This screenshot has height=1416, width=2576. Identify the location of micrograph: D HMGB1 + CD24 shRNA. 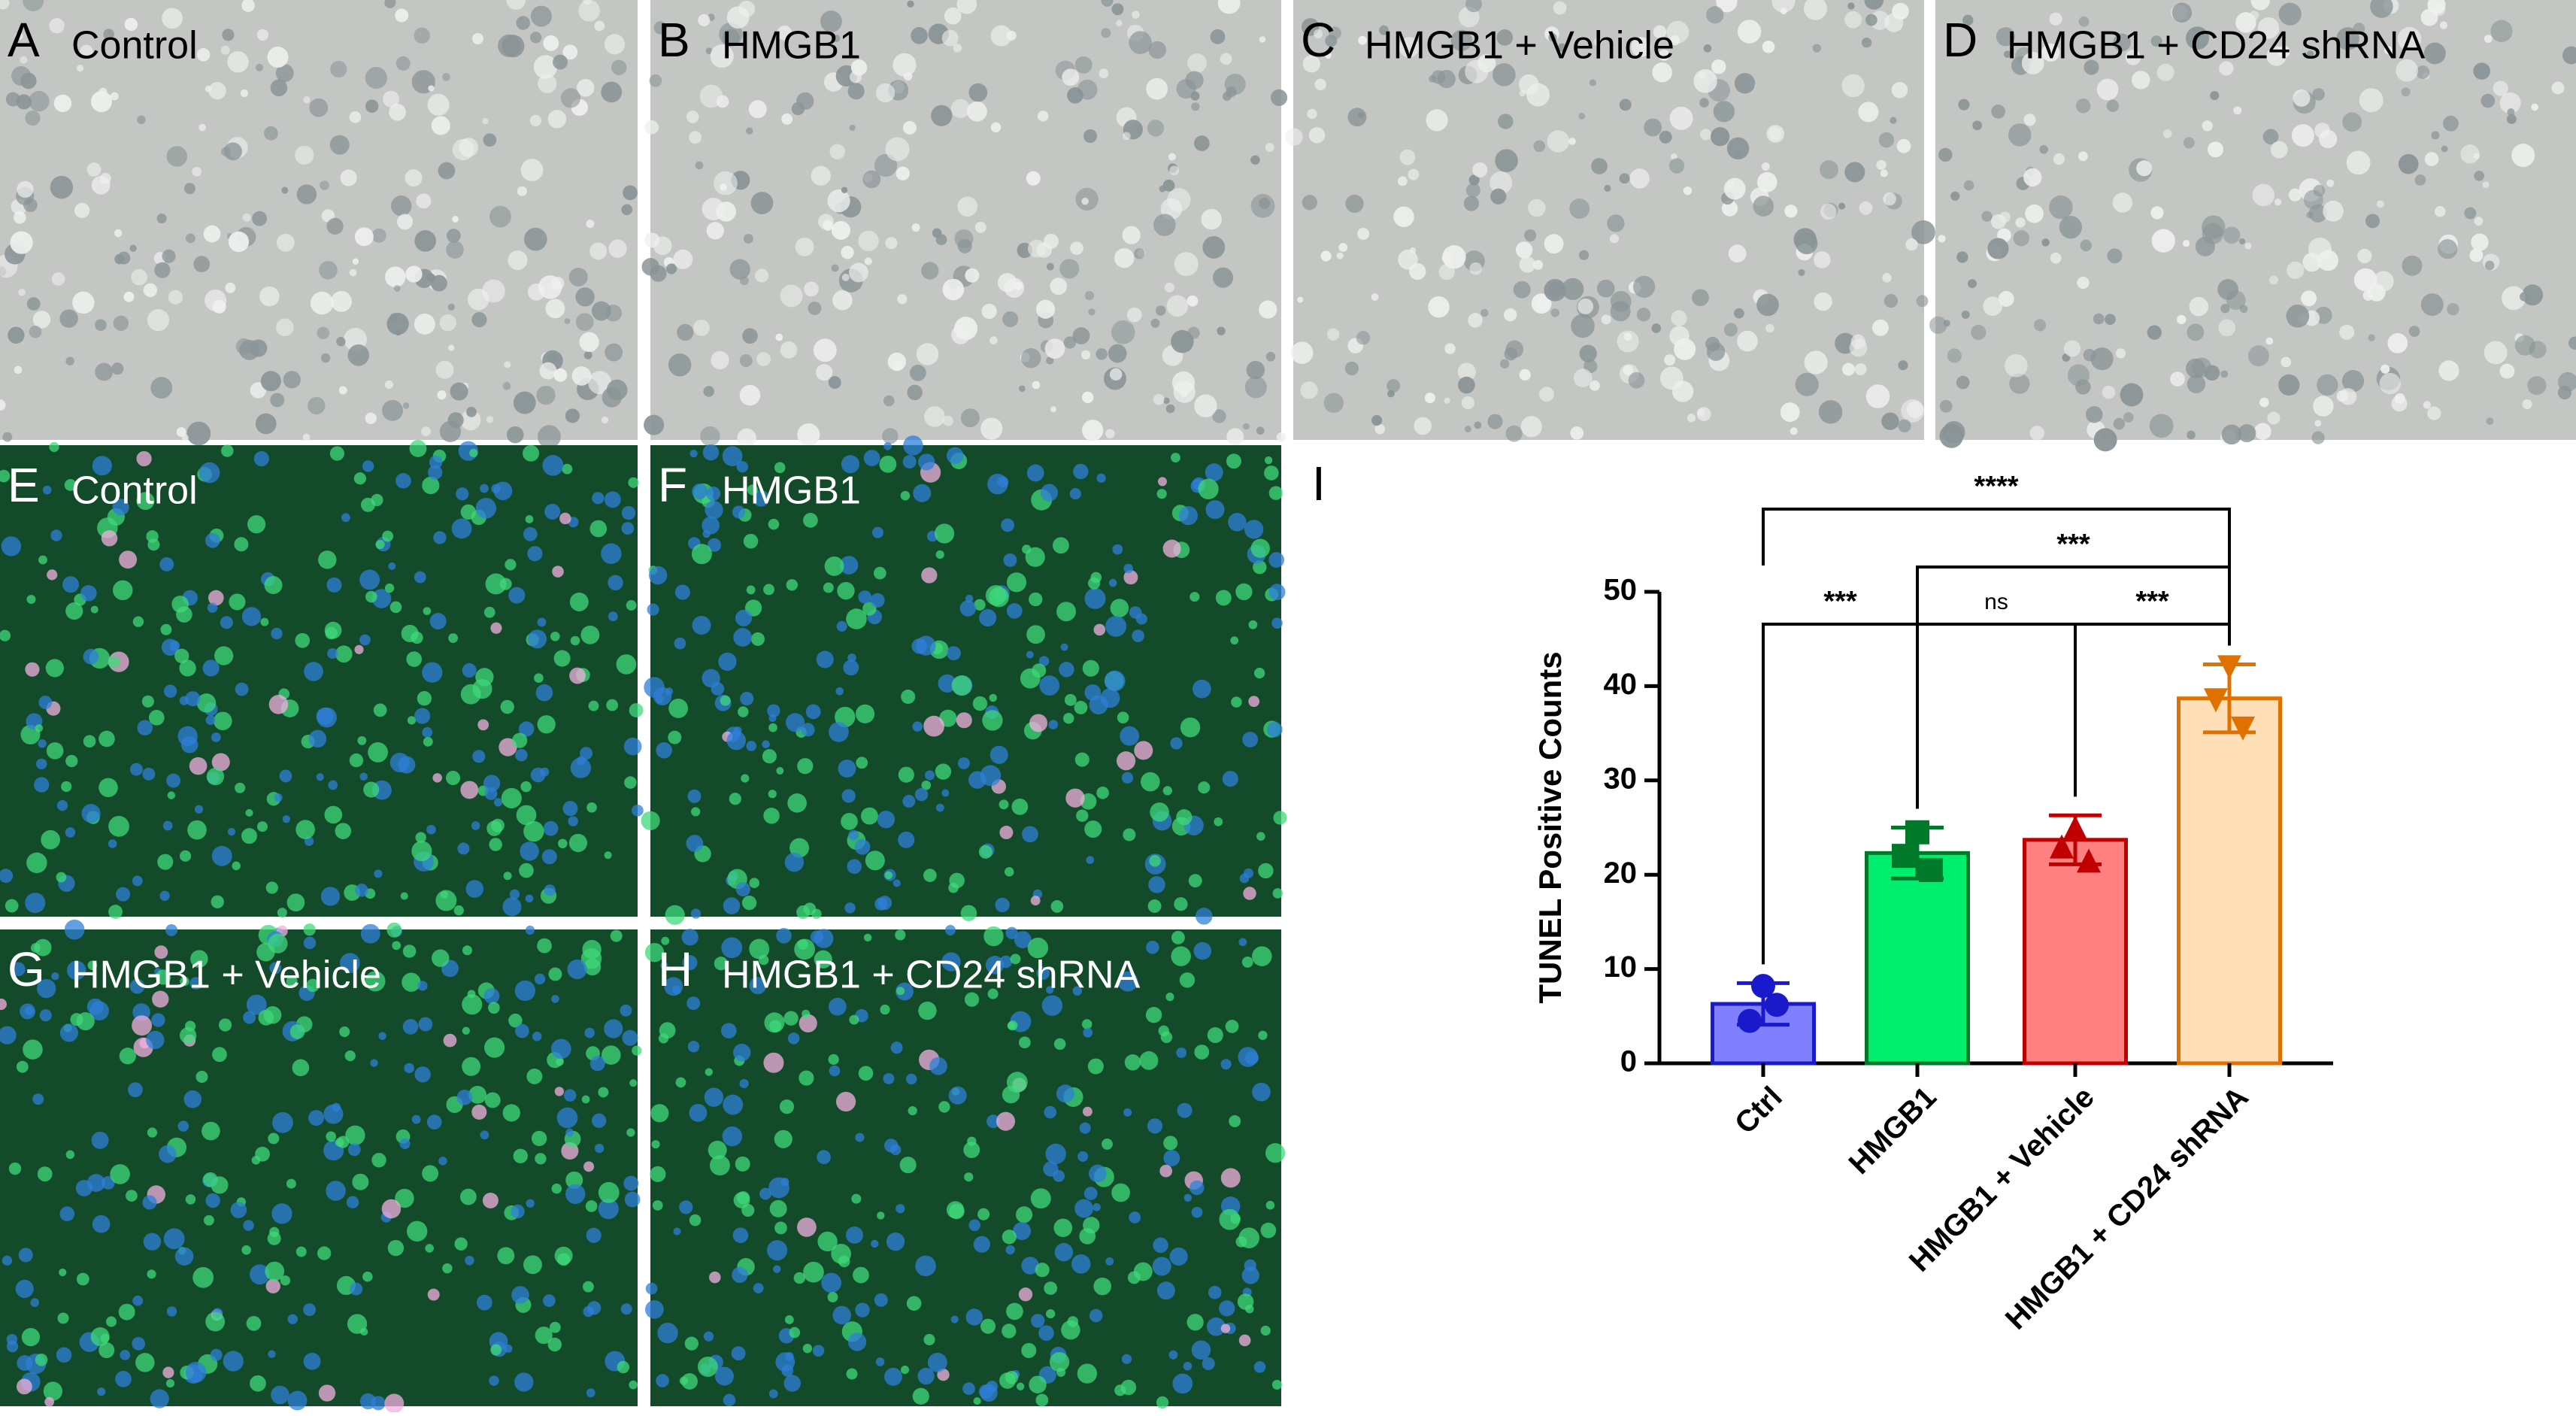
(2252, 226).